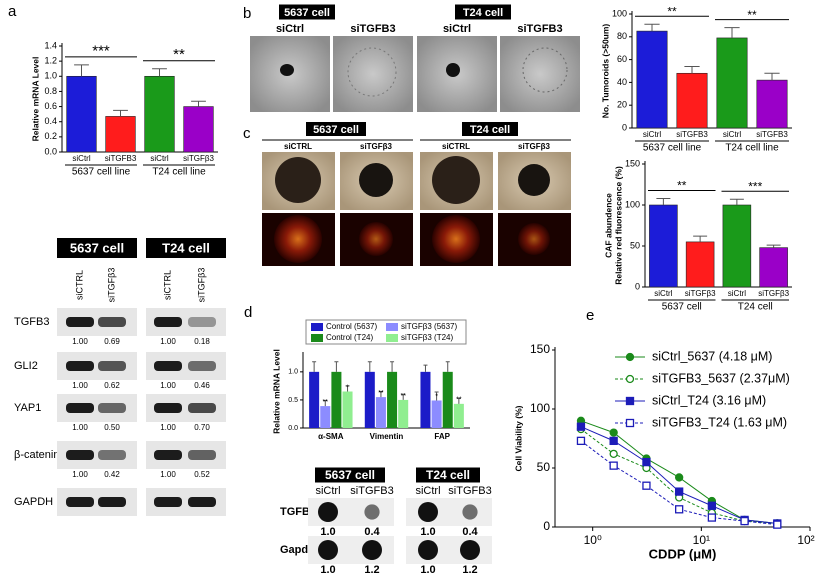 The height and width of the screenshot is (581, 824). Describe the element at coordinates (248, 312) in the screenshot. I see `panel-label: d` at that location.